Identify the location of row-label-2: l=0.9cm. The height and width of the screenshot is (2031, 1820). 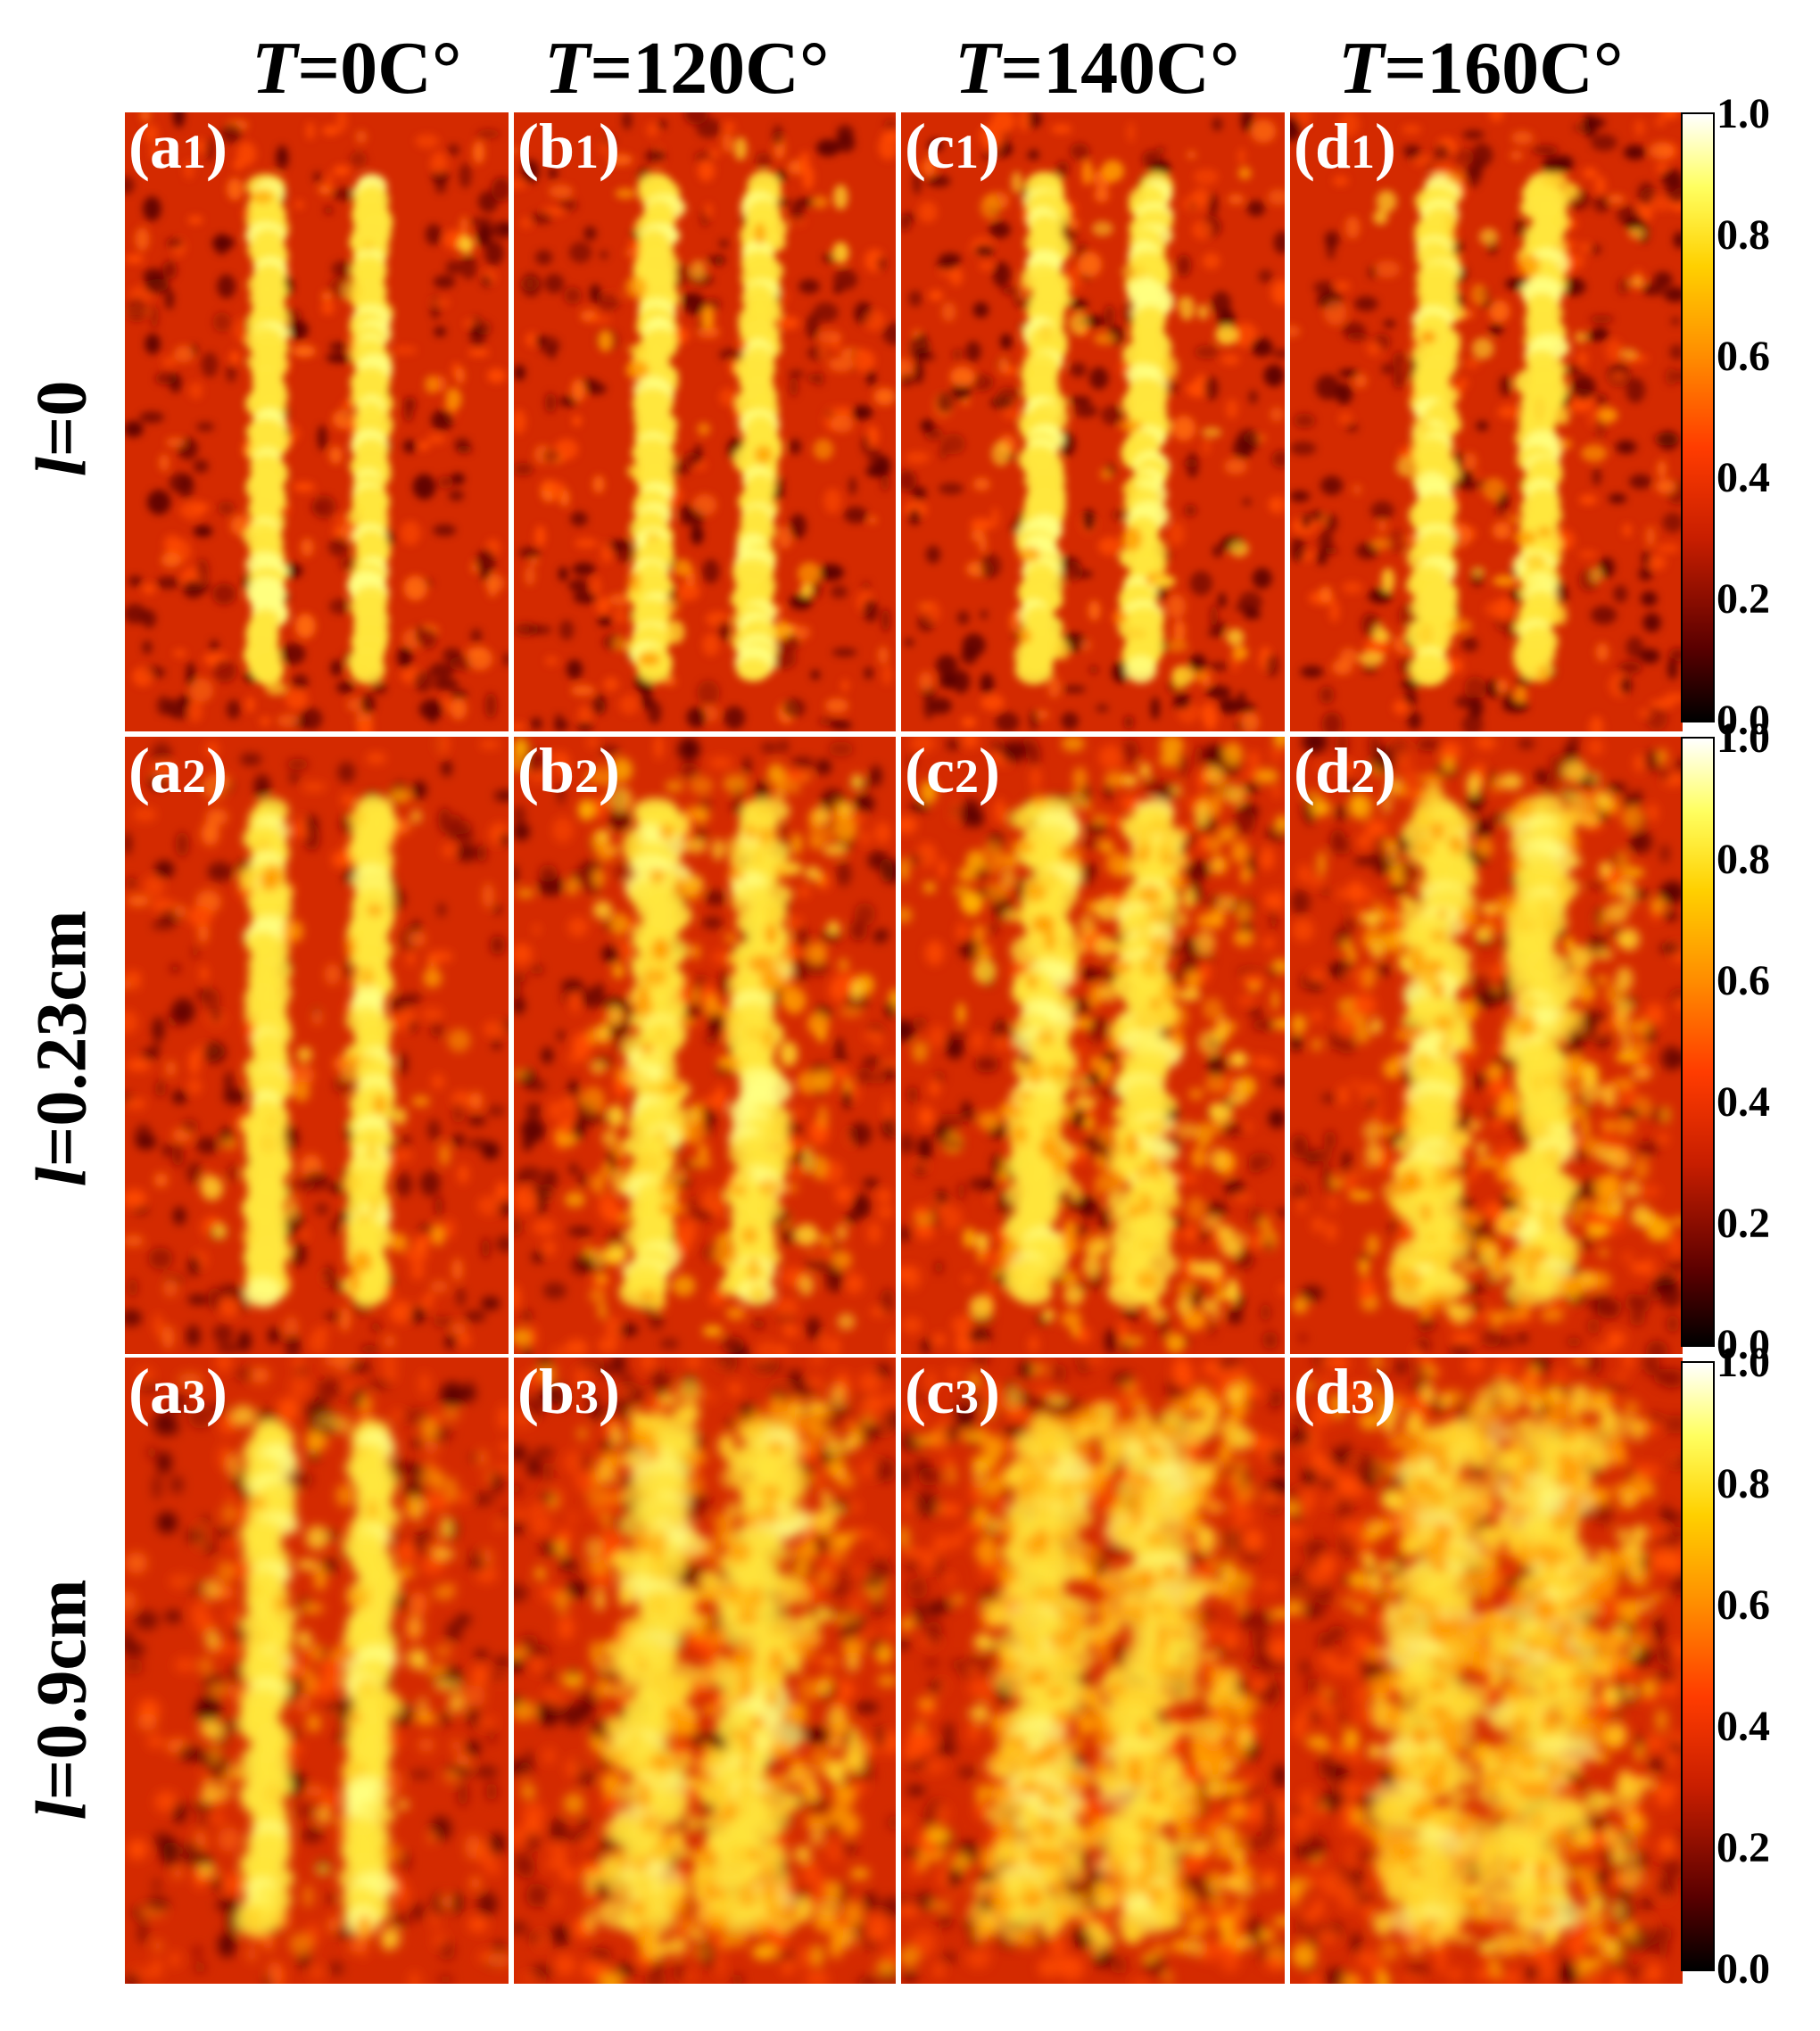
(62, 1699).